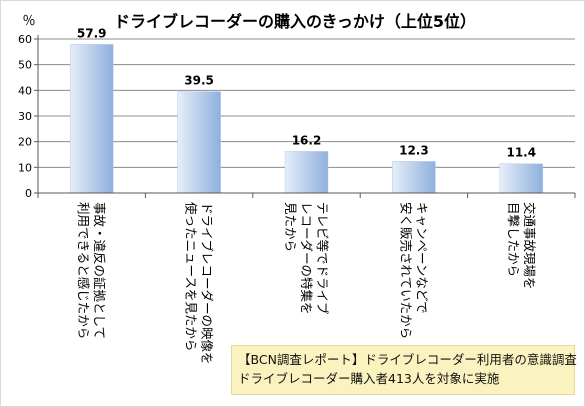 The width and height of the screenshot is (585, 407). Describe the element at coordinates (92, 33) in the screenshot. I see `value-label: 57.9` at that location.